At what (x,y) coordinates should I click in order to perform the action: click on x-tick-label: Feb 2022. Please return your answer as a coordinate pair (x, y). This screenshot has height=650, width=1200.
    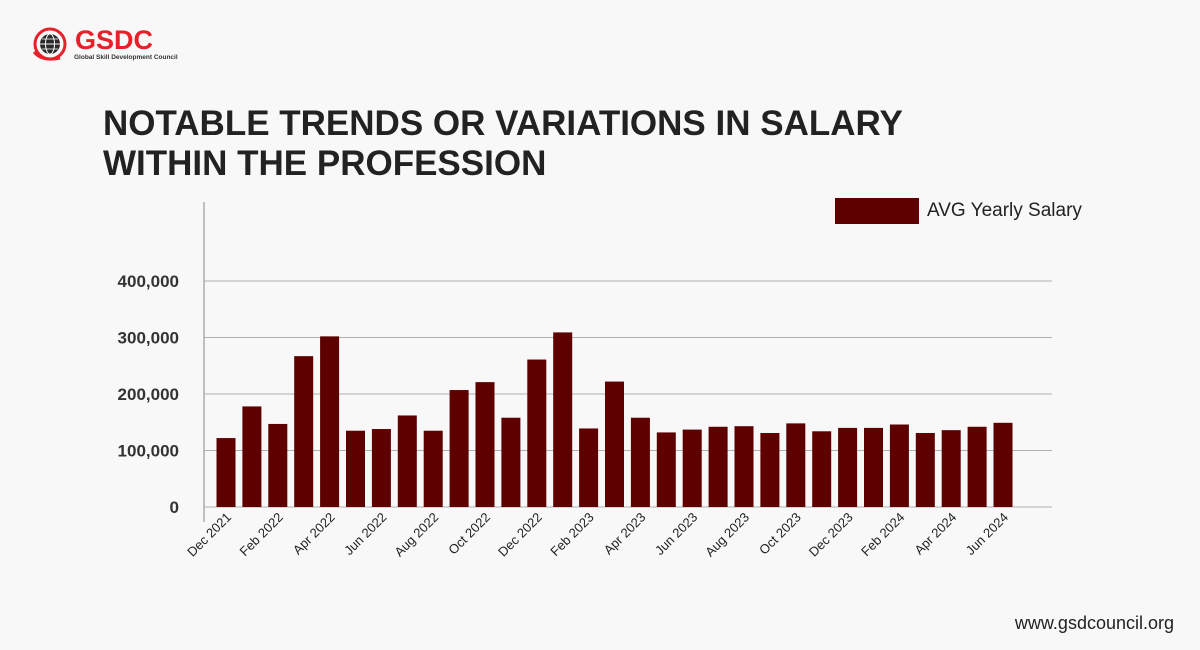
    Looking at the image, I should click on (260, 534).